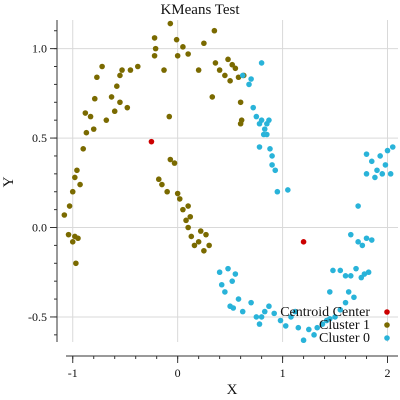 The image size is (400, 400). Describe the element at coordinates (387, 312) in the screenshot. I see `legend-marker-centroid-center` at that location.